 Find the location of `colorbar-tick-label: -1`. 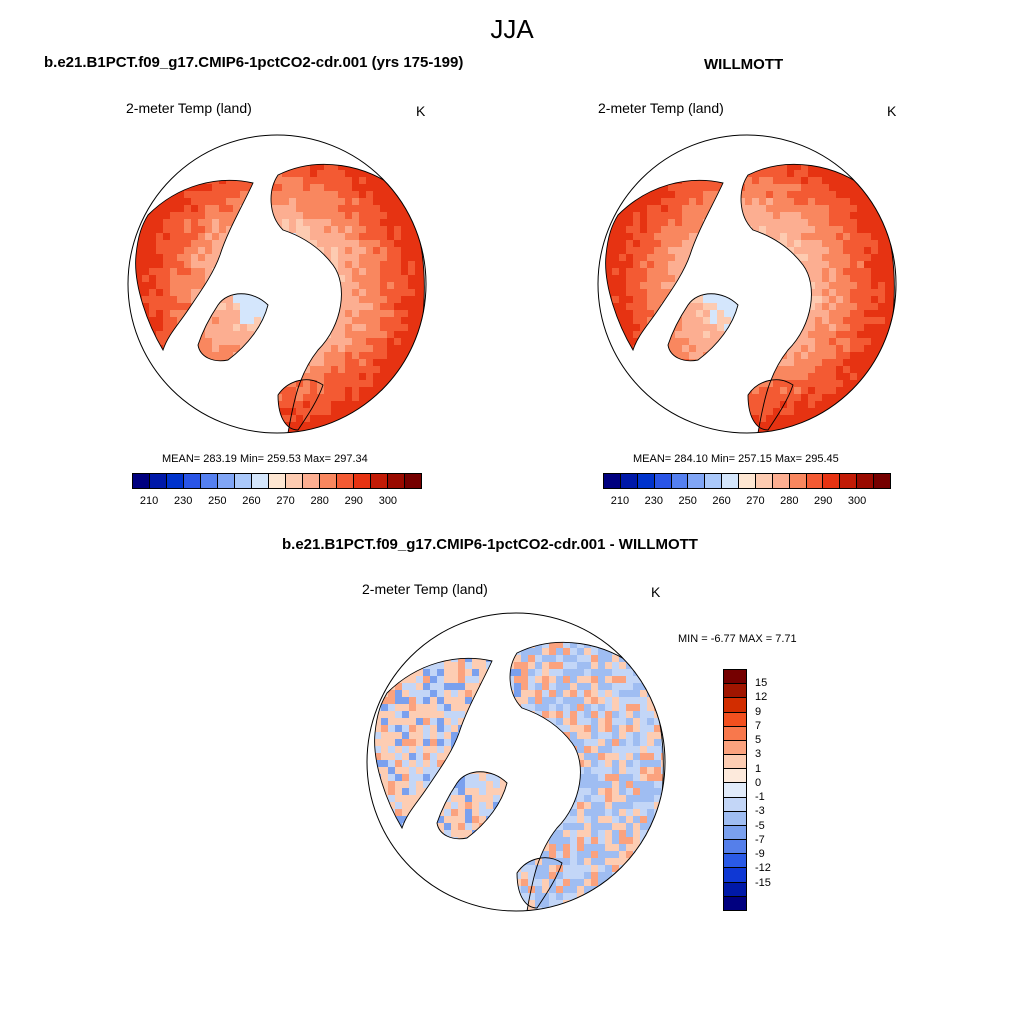

colorbar-tick-label: -1 is located at coordinates (760, 797).